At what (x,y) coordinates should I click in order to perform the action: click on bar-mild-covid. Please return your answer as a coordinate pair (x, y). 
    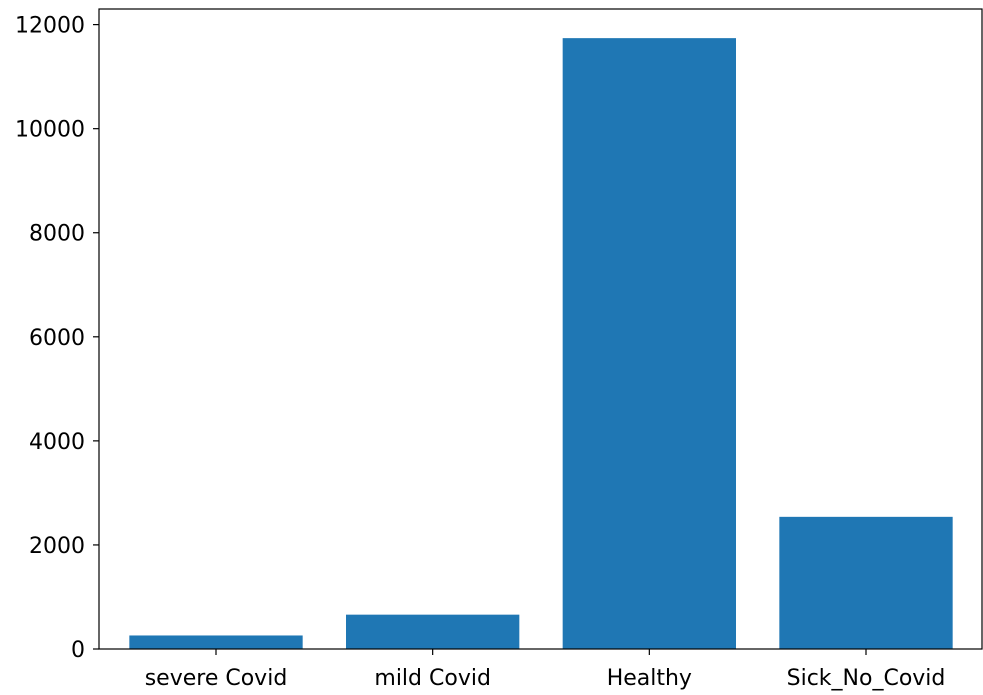
    Looking at the image, I should click on (433, 631).